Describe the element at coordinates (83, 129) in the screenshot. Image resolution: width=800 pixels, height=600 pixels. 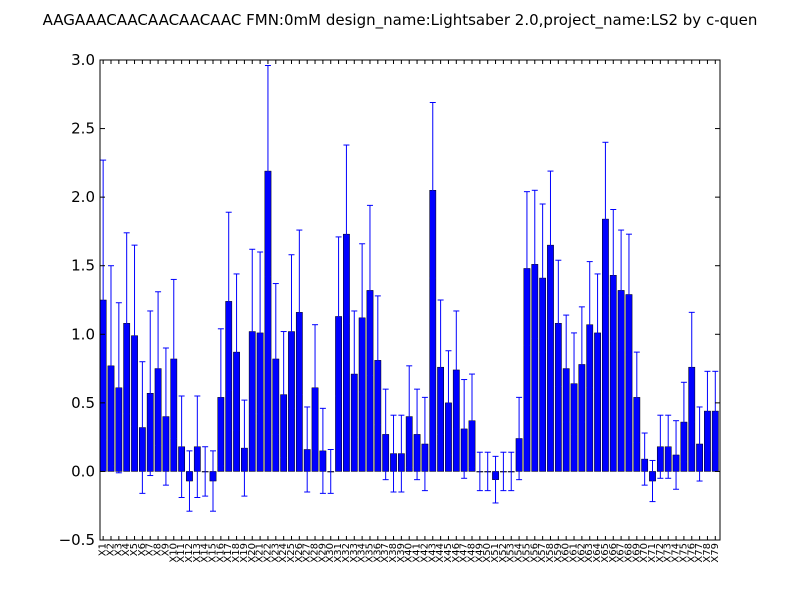
I see `y-tick-label: 2.5` at that location.